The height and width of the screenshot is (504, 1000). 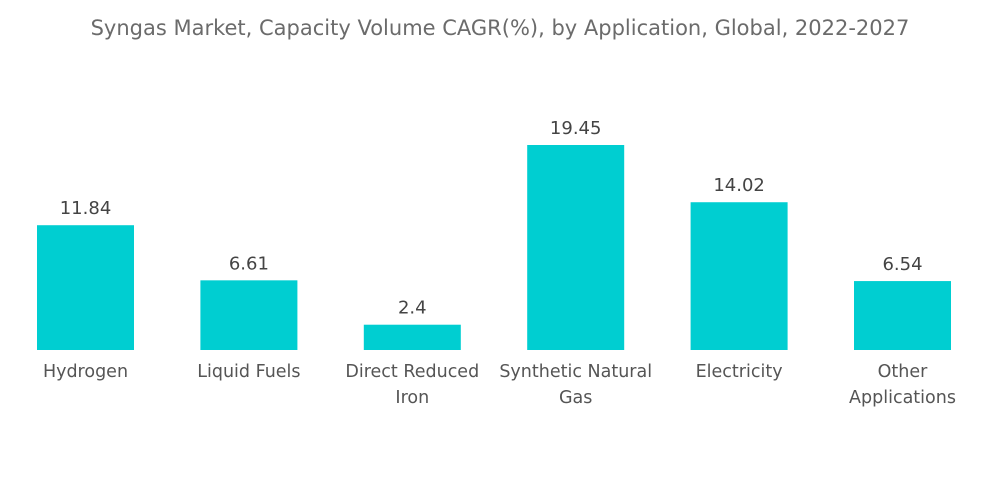 I want to click on category-label: Iron, so click(x=412, y=398).